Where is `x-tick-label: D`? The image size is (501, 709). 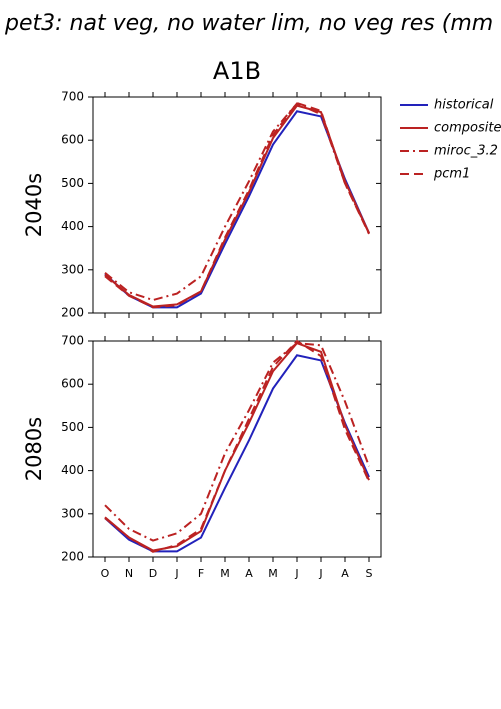
x-tick-label: D is located at coordinates (153, 573).